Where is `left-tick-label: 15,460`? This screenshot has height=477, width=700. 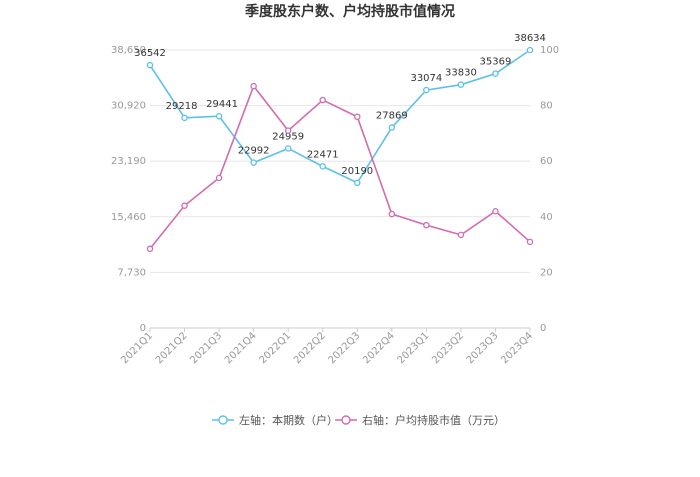 left-tick-label: 15,460 is located at coordinates (128, 217).